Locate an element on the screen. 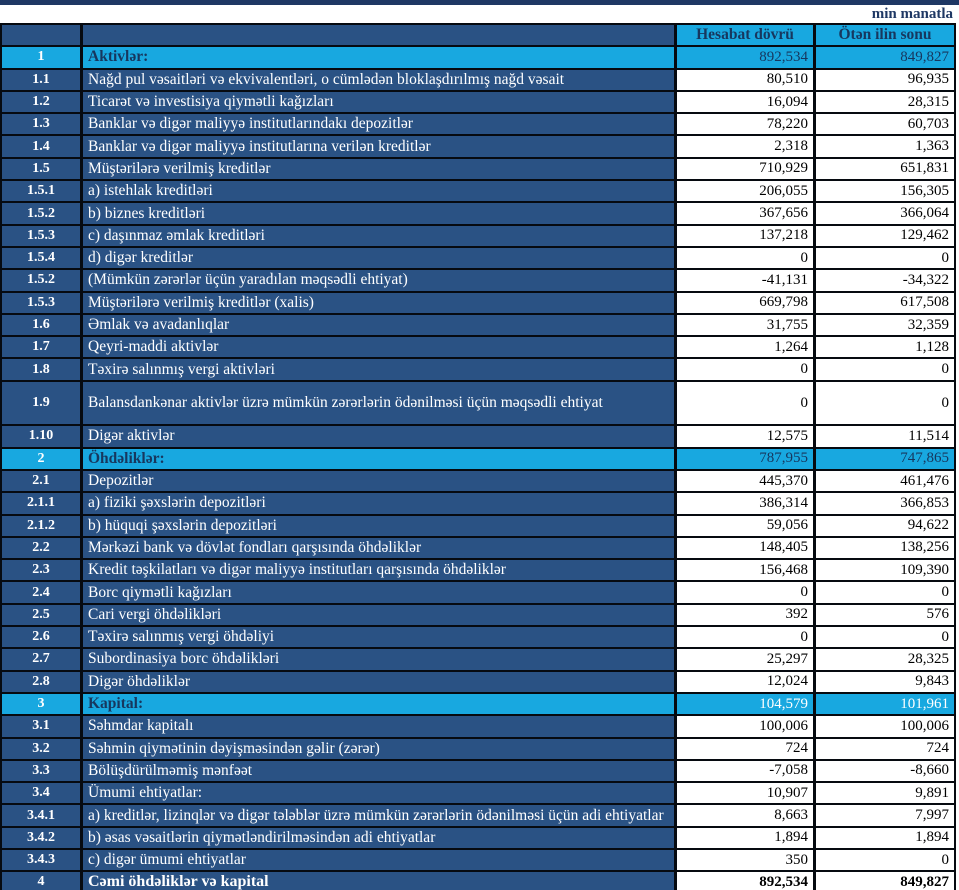 The height and width of the screenshot is (890, 959). row-label-cell: Depozitlər is located at coordinates (378, 481).